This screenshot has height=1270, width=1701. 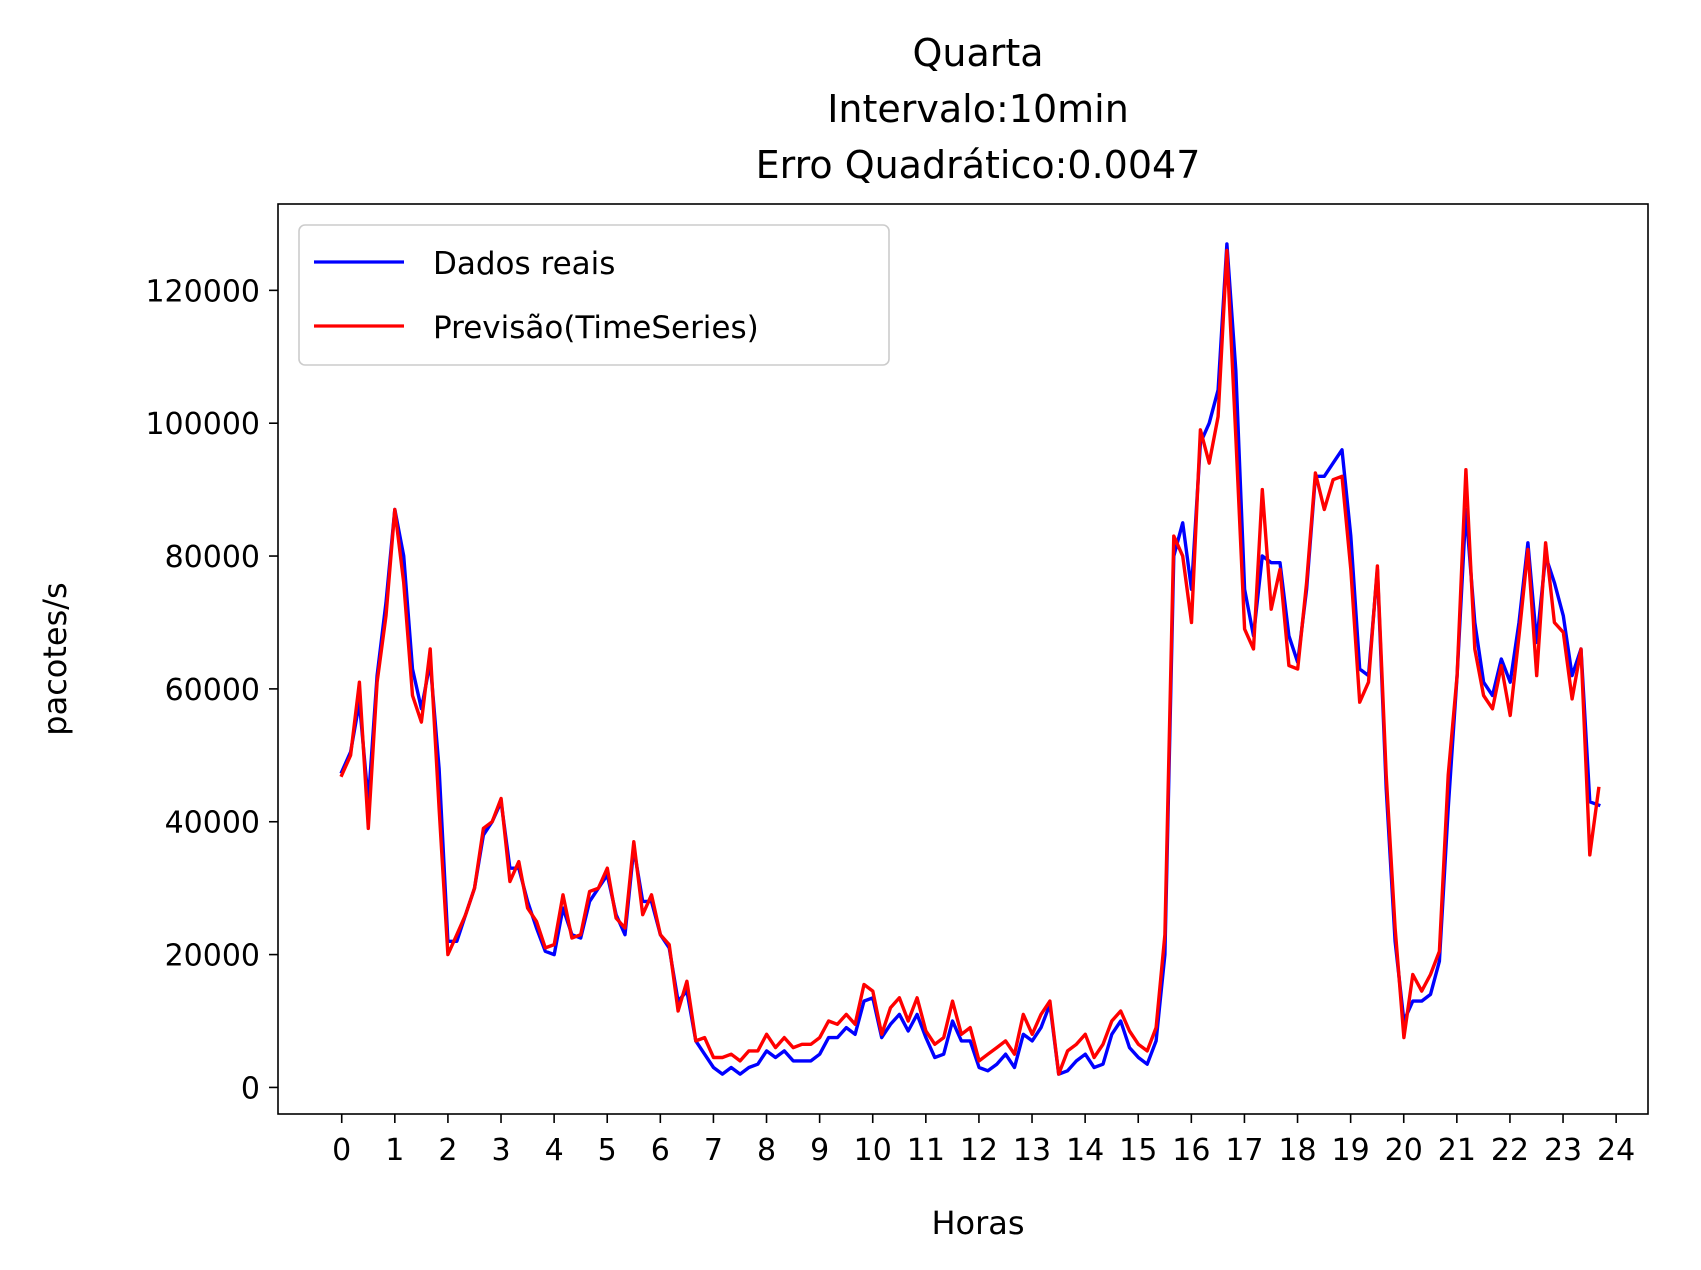 I want to click on y-axis-label: pacotes/s, so click(x=55, y=658).